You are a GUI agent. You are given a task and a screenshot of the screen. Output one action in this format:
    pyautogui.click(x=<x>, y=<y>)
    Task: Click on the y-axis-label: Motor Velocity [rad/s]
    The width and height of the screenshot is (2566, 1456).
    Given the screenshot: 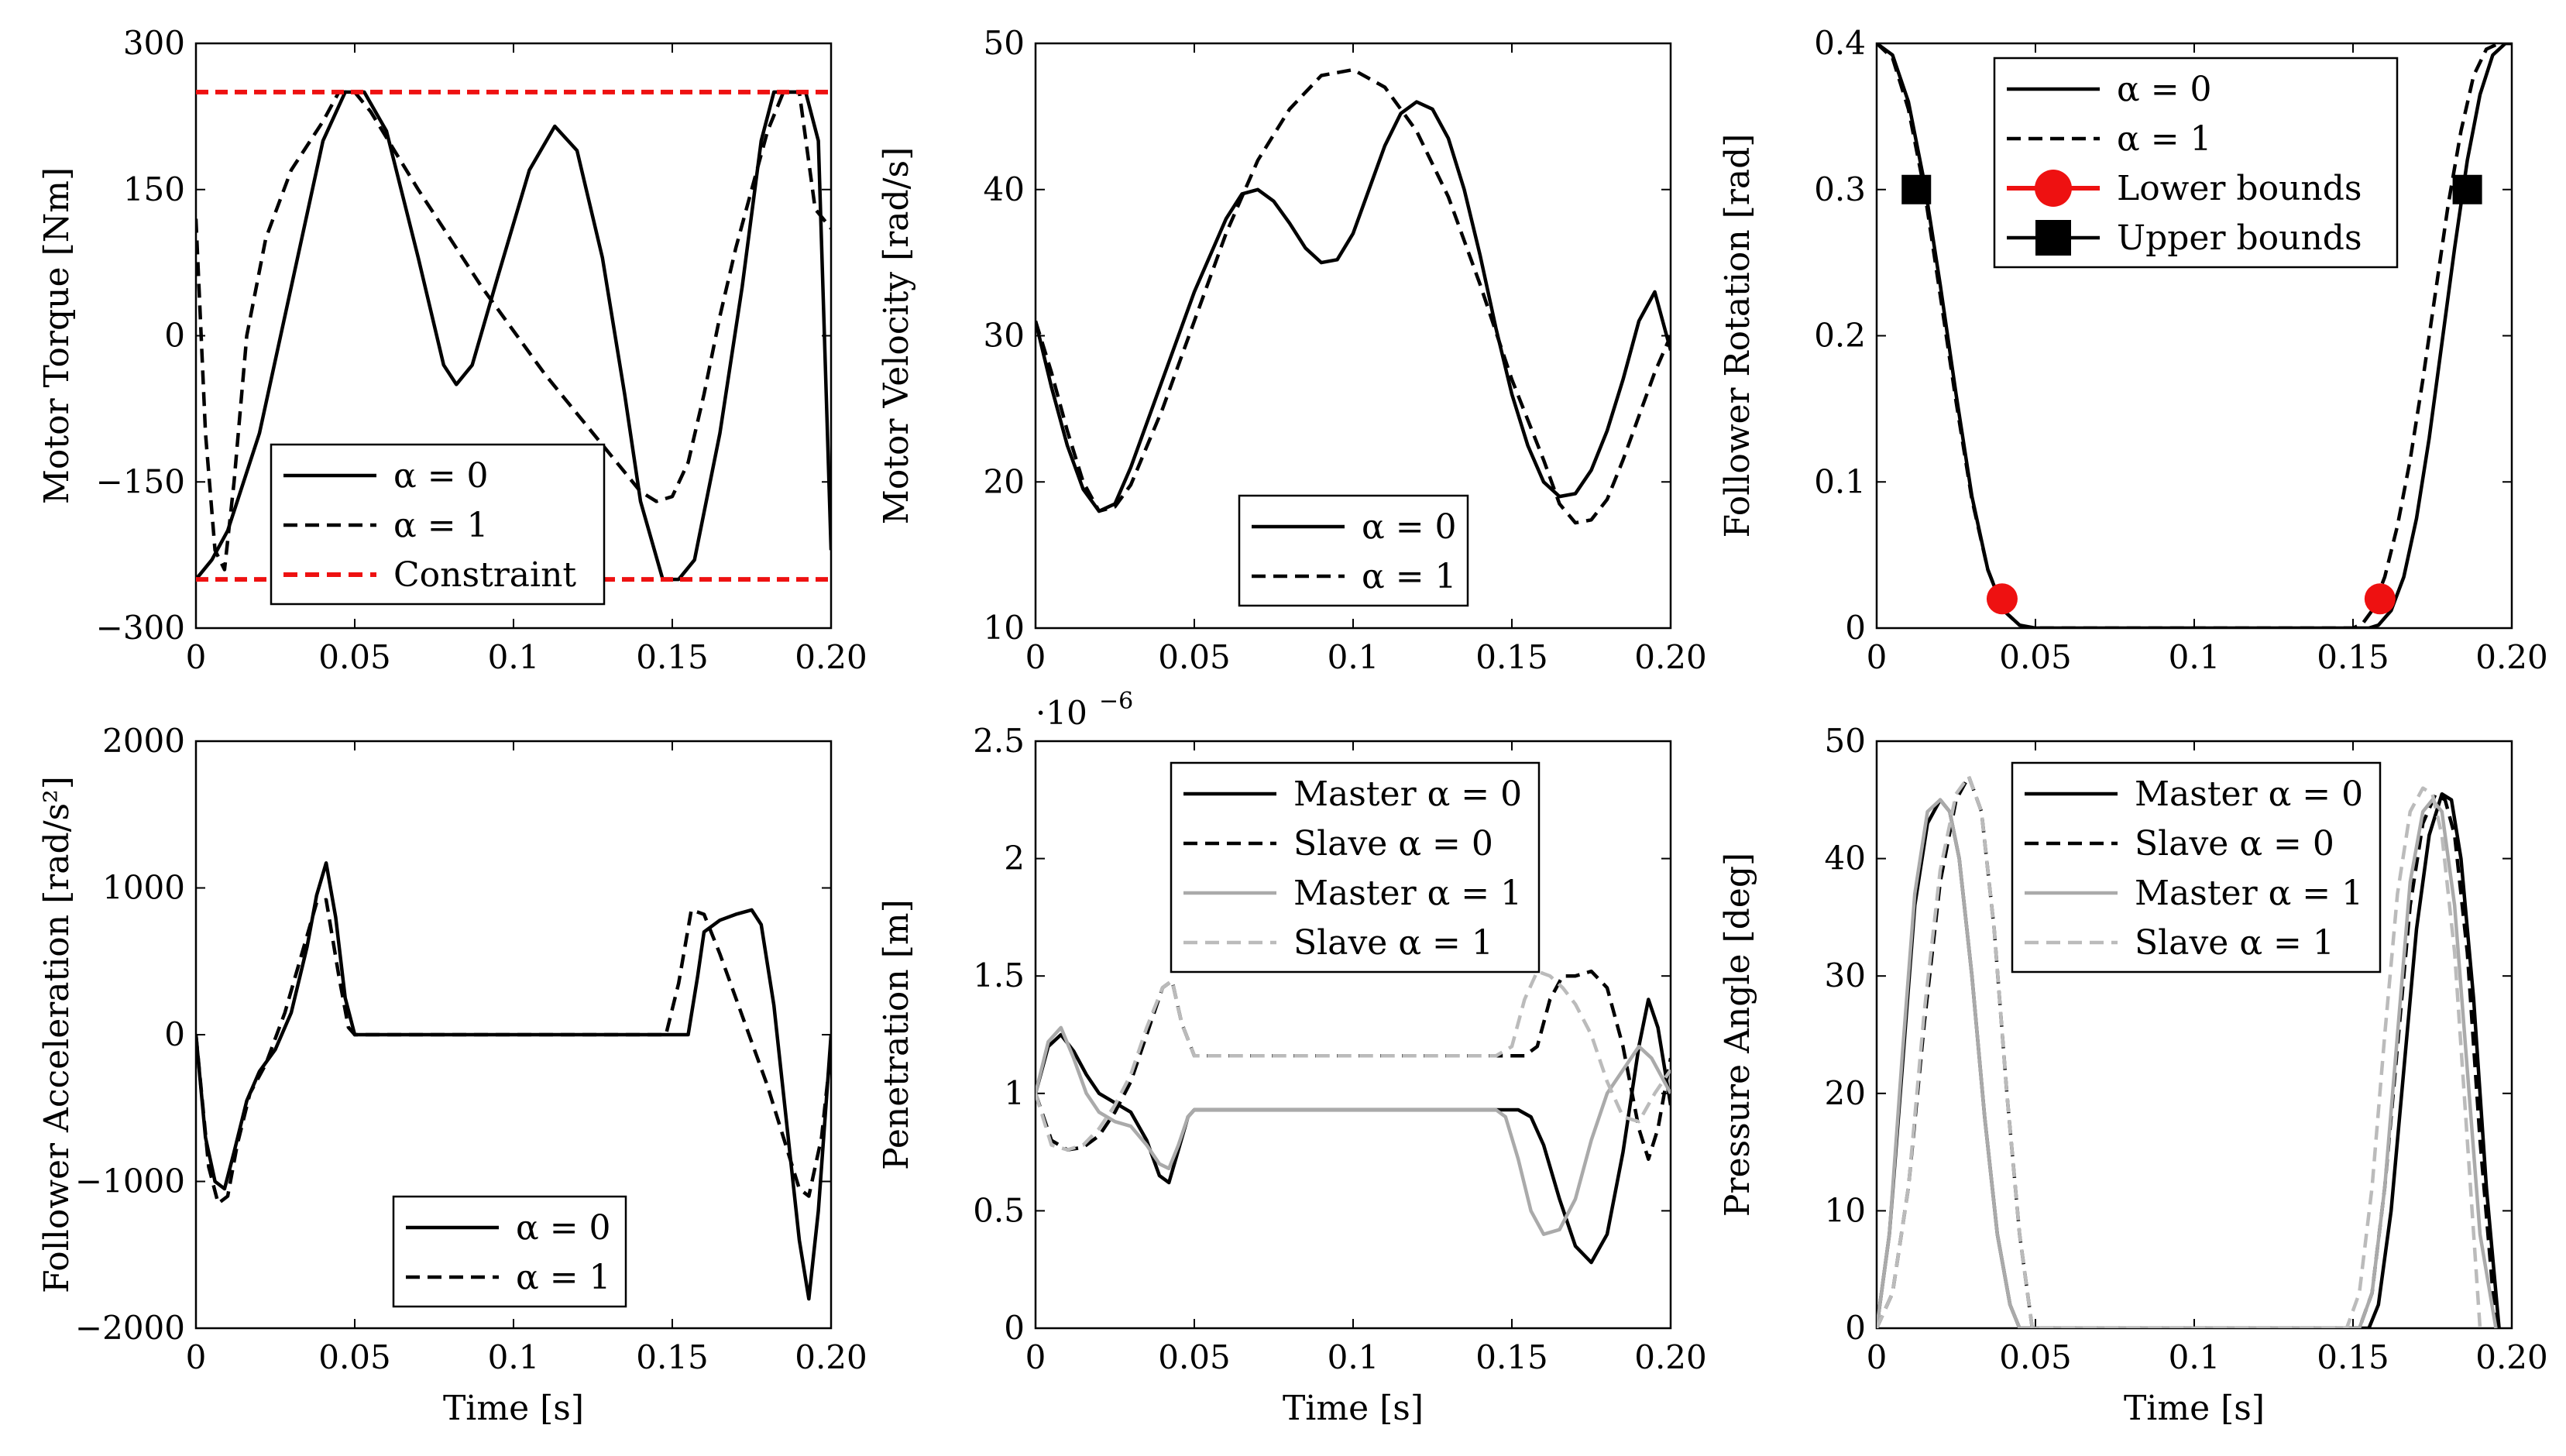 What is the action you would take?
    pyautogui.click(x=896, y=336)
    